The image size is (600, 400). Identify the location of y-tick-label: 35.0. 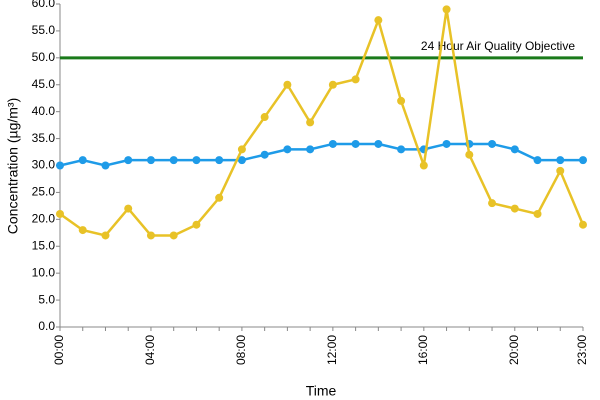
(44, 138).